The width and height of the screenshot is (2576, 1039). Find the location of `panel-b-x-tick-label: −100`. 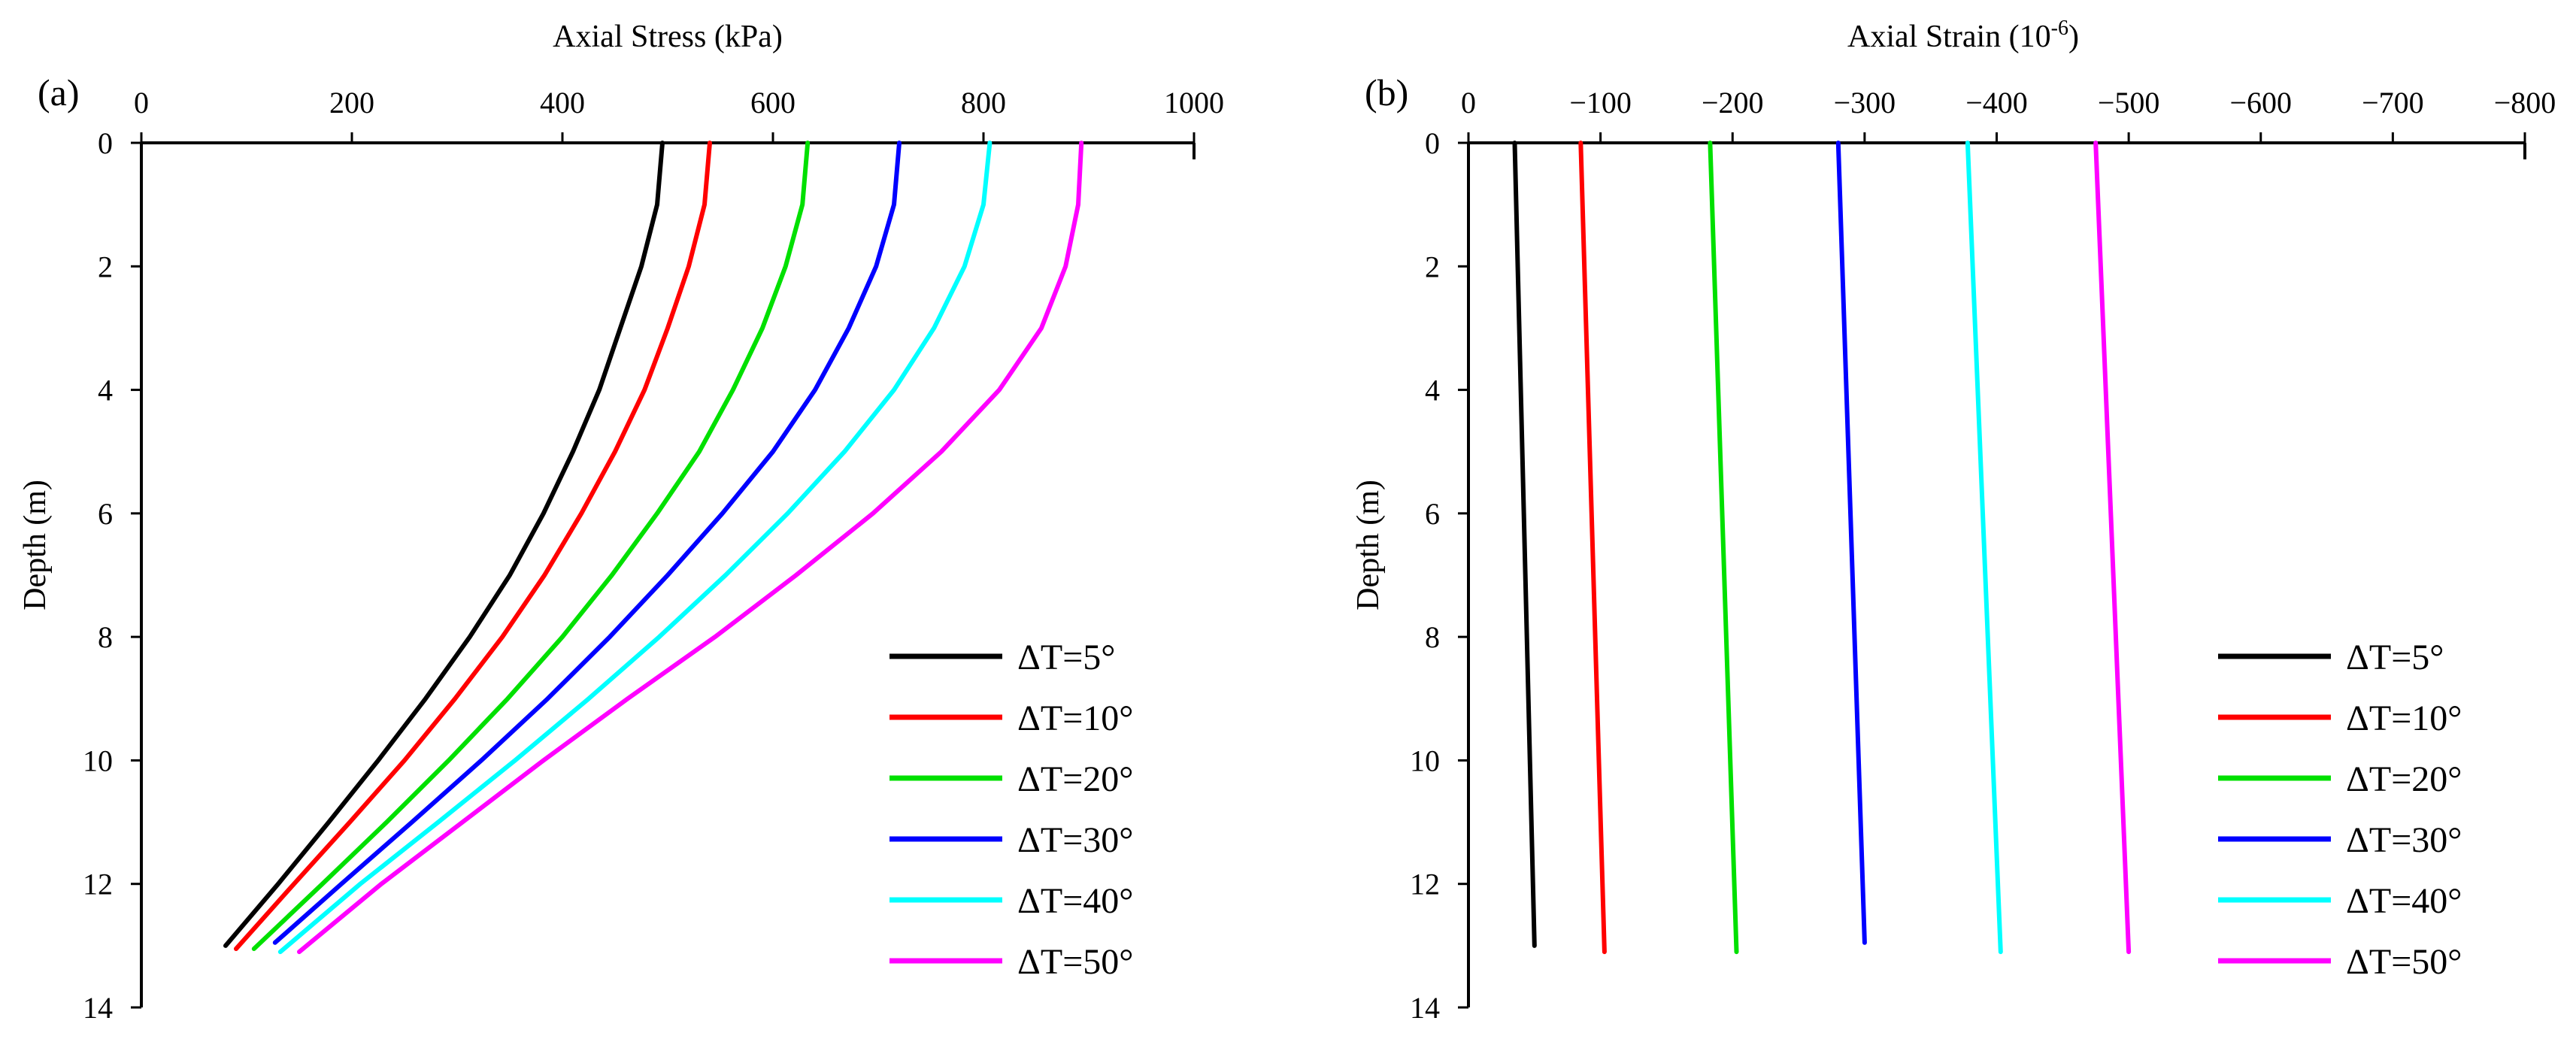

panel-b-x-tick-label: −100 is located at coordinates (1600, 103).